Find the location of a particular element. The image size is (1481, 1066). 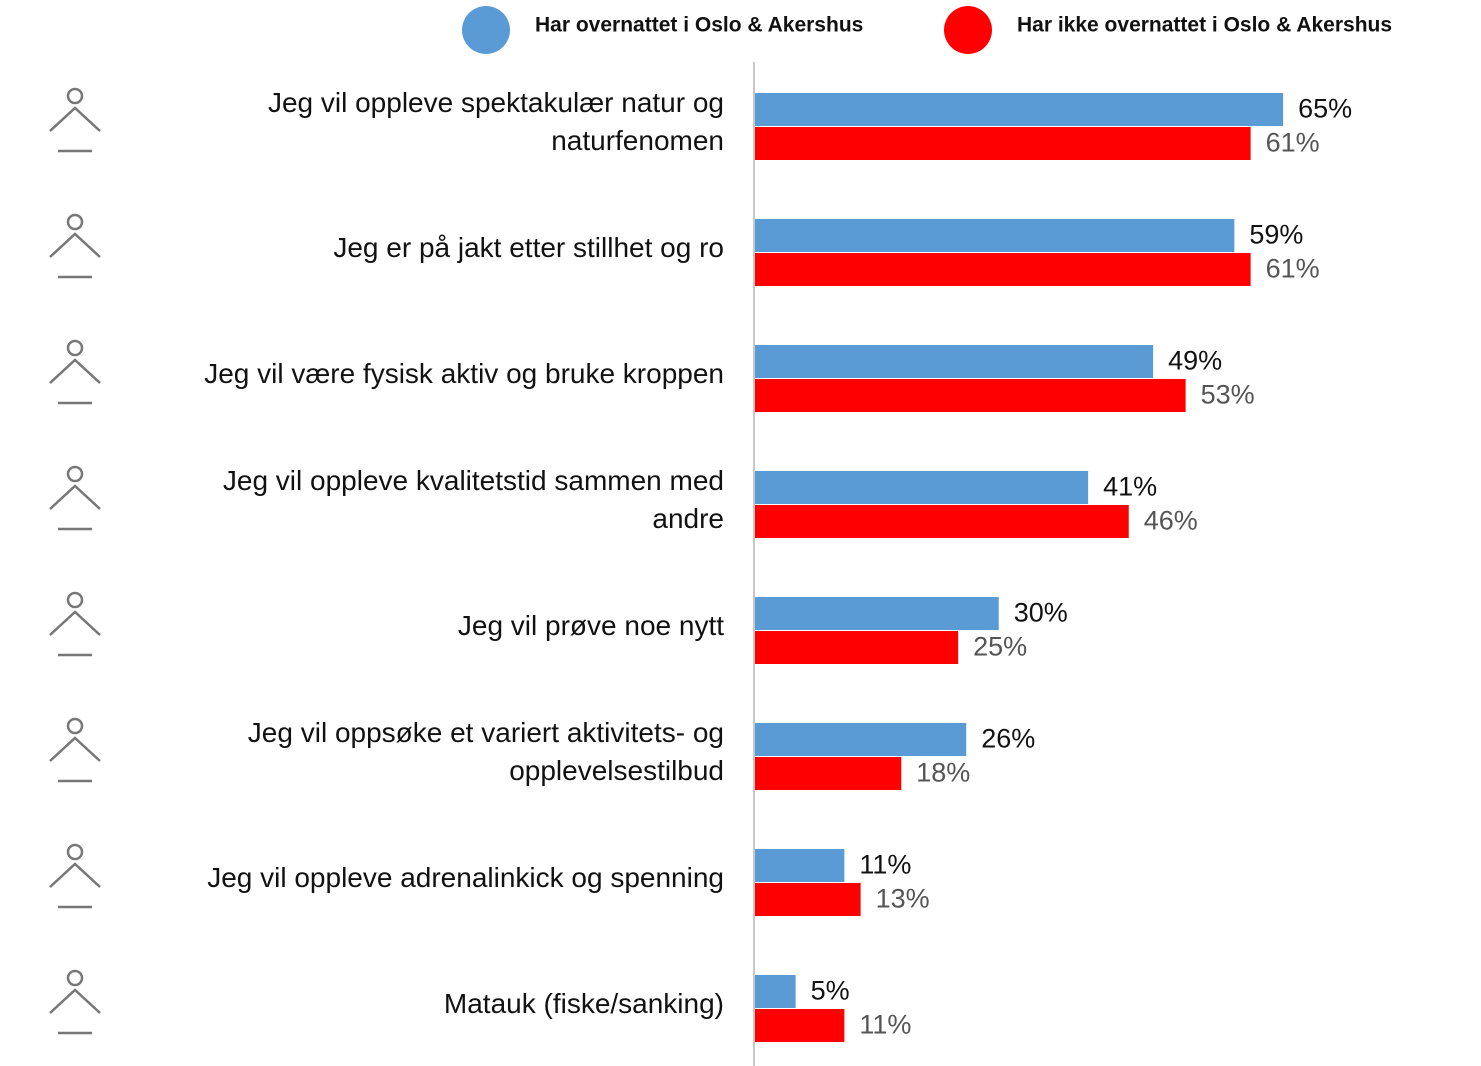

value-label: 46% is located at coordinates (1171, 521).